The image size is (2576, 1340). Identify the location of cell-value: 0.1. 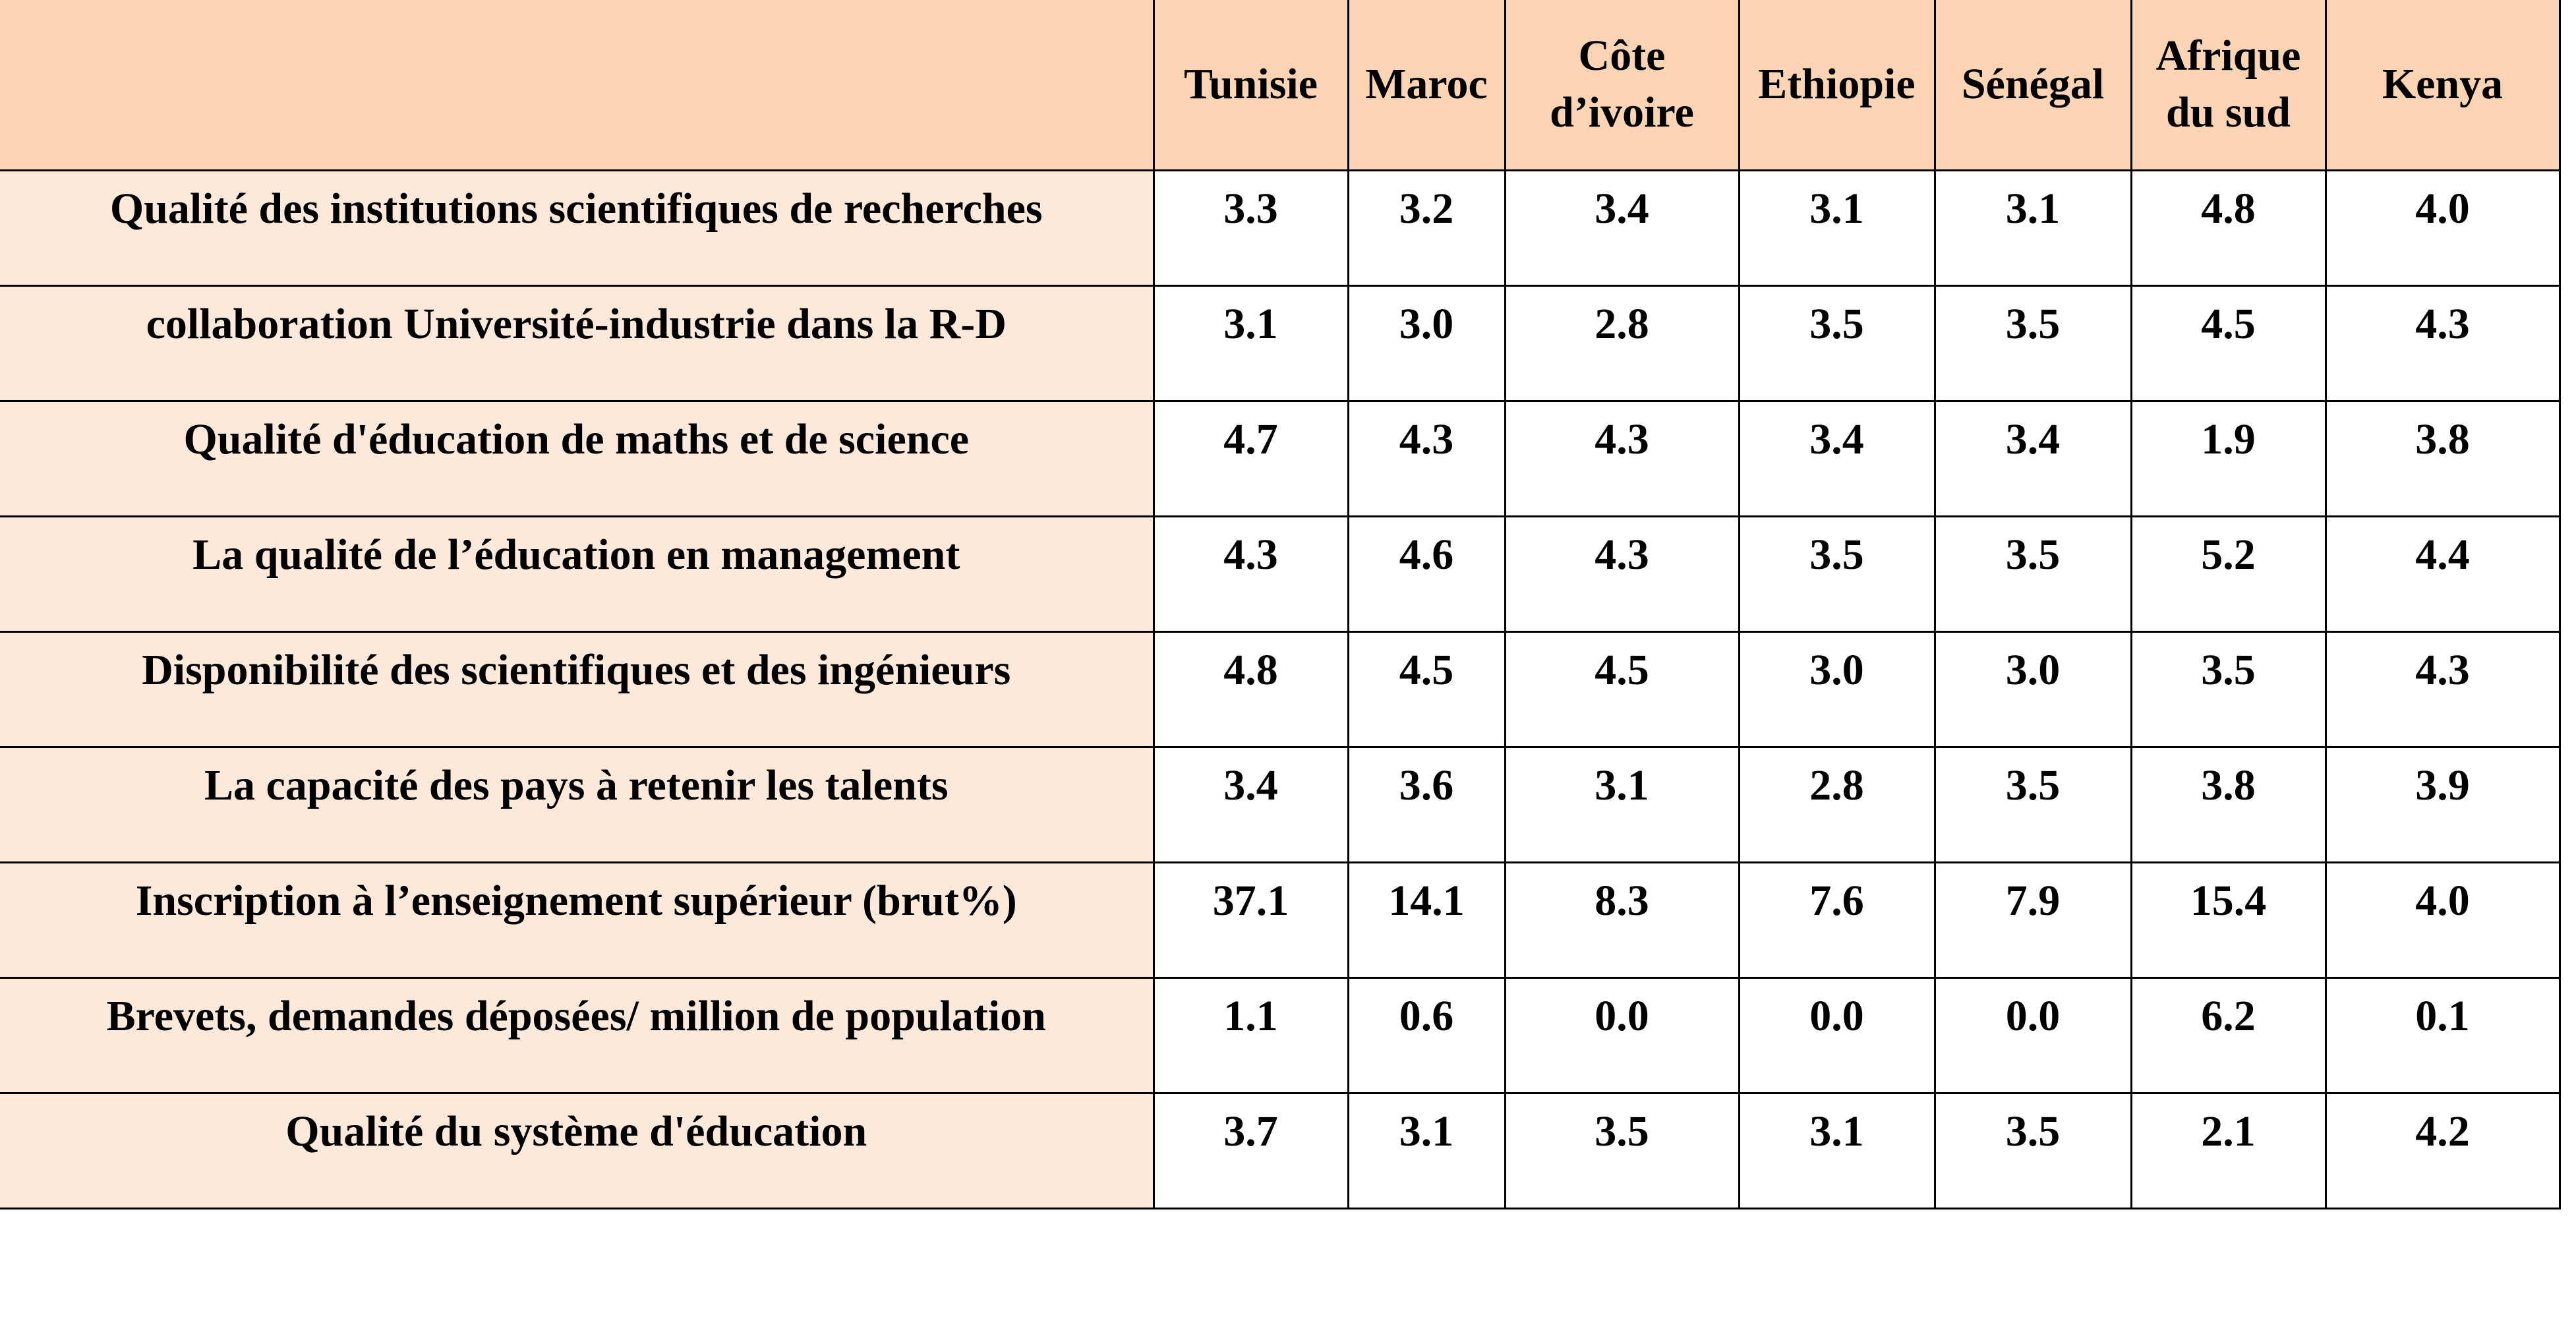
(2442, 1035).